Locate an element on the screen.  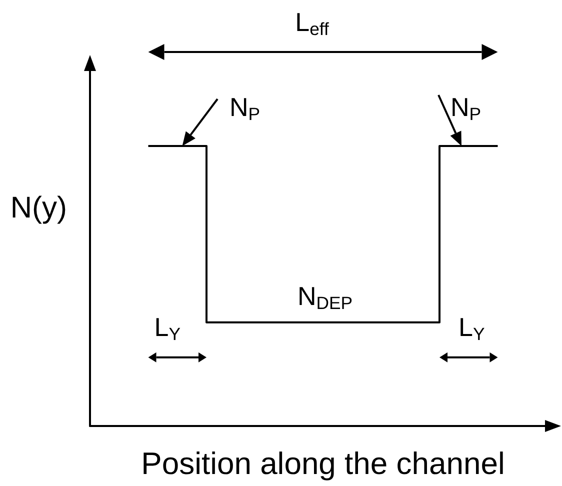
y-axis-title: N(y) is located at coordinates (38, 208).